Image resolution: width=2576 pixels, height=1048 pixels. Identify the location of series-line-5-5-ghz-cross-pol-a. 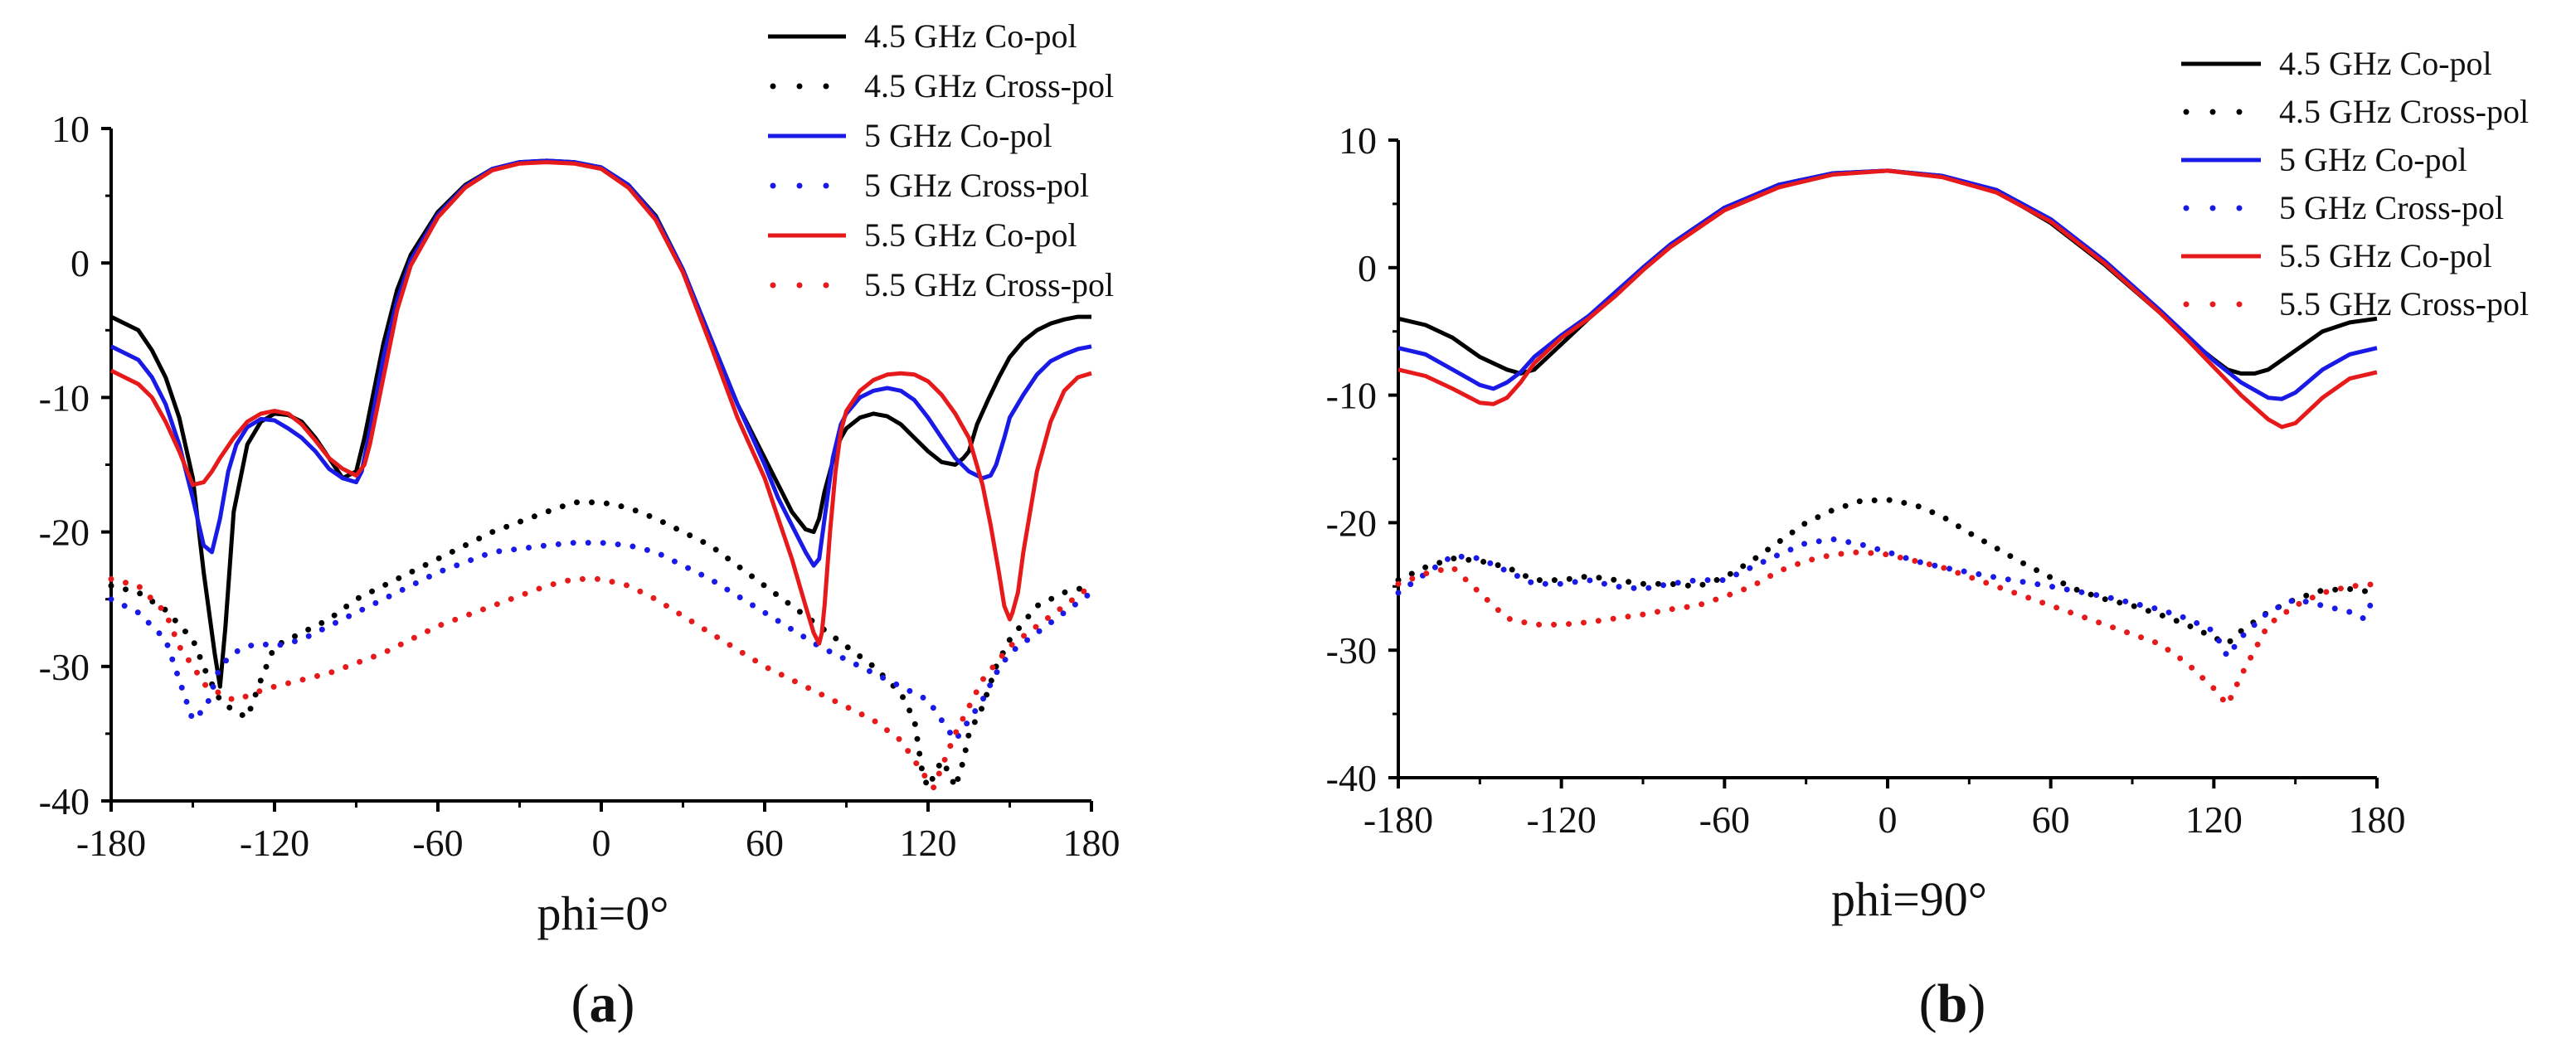
(601, 683).